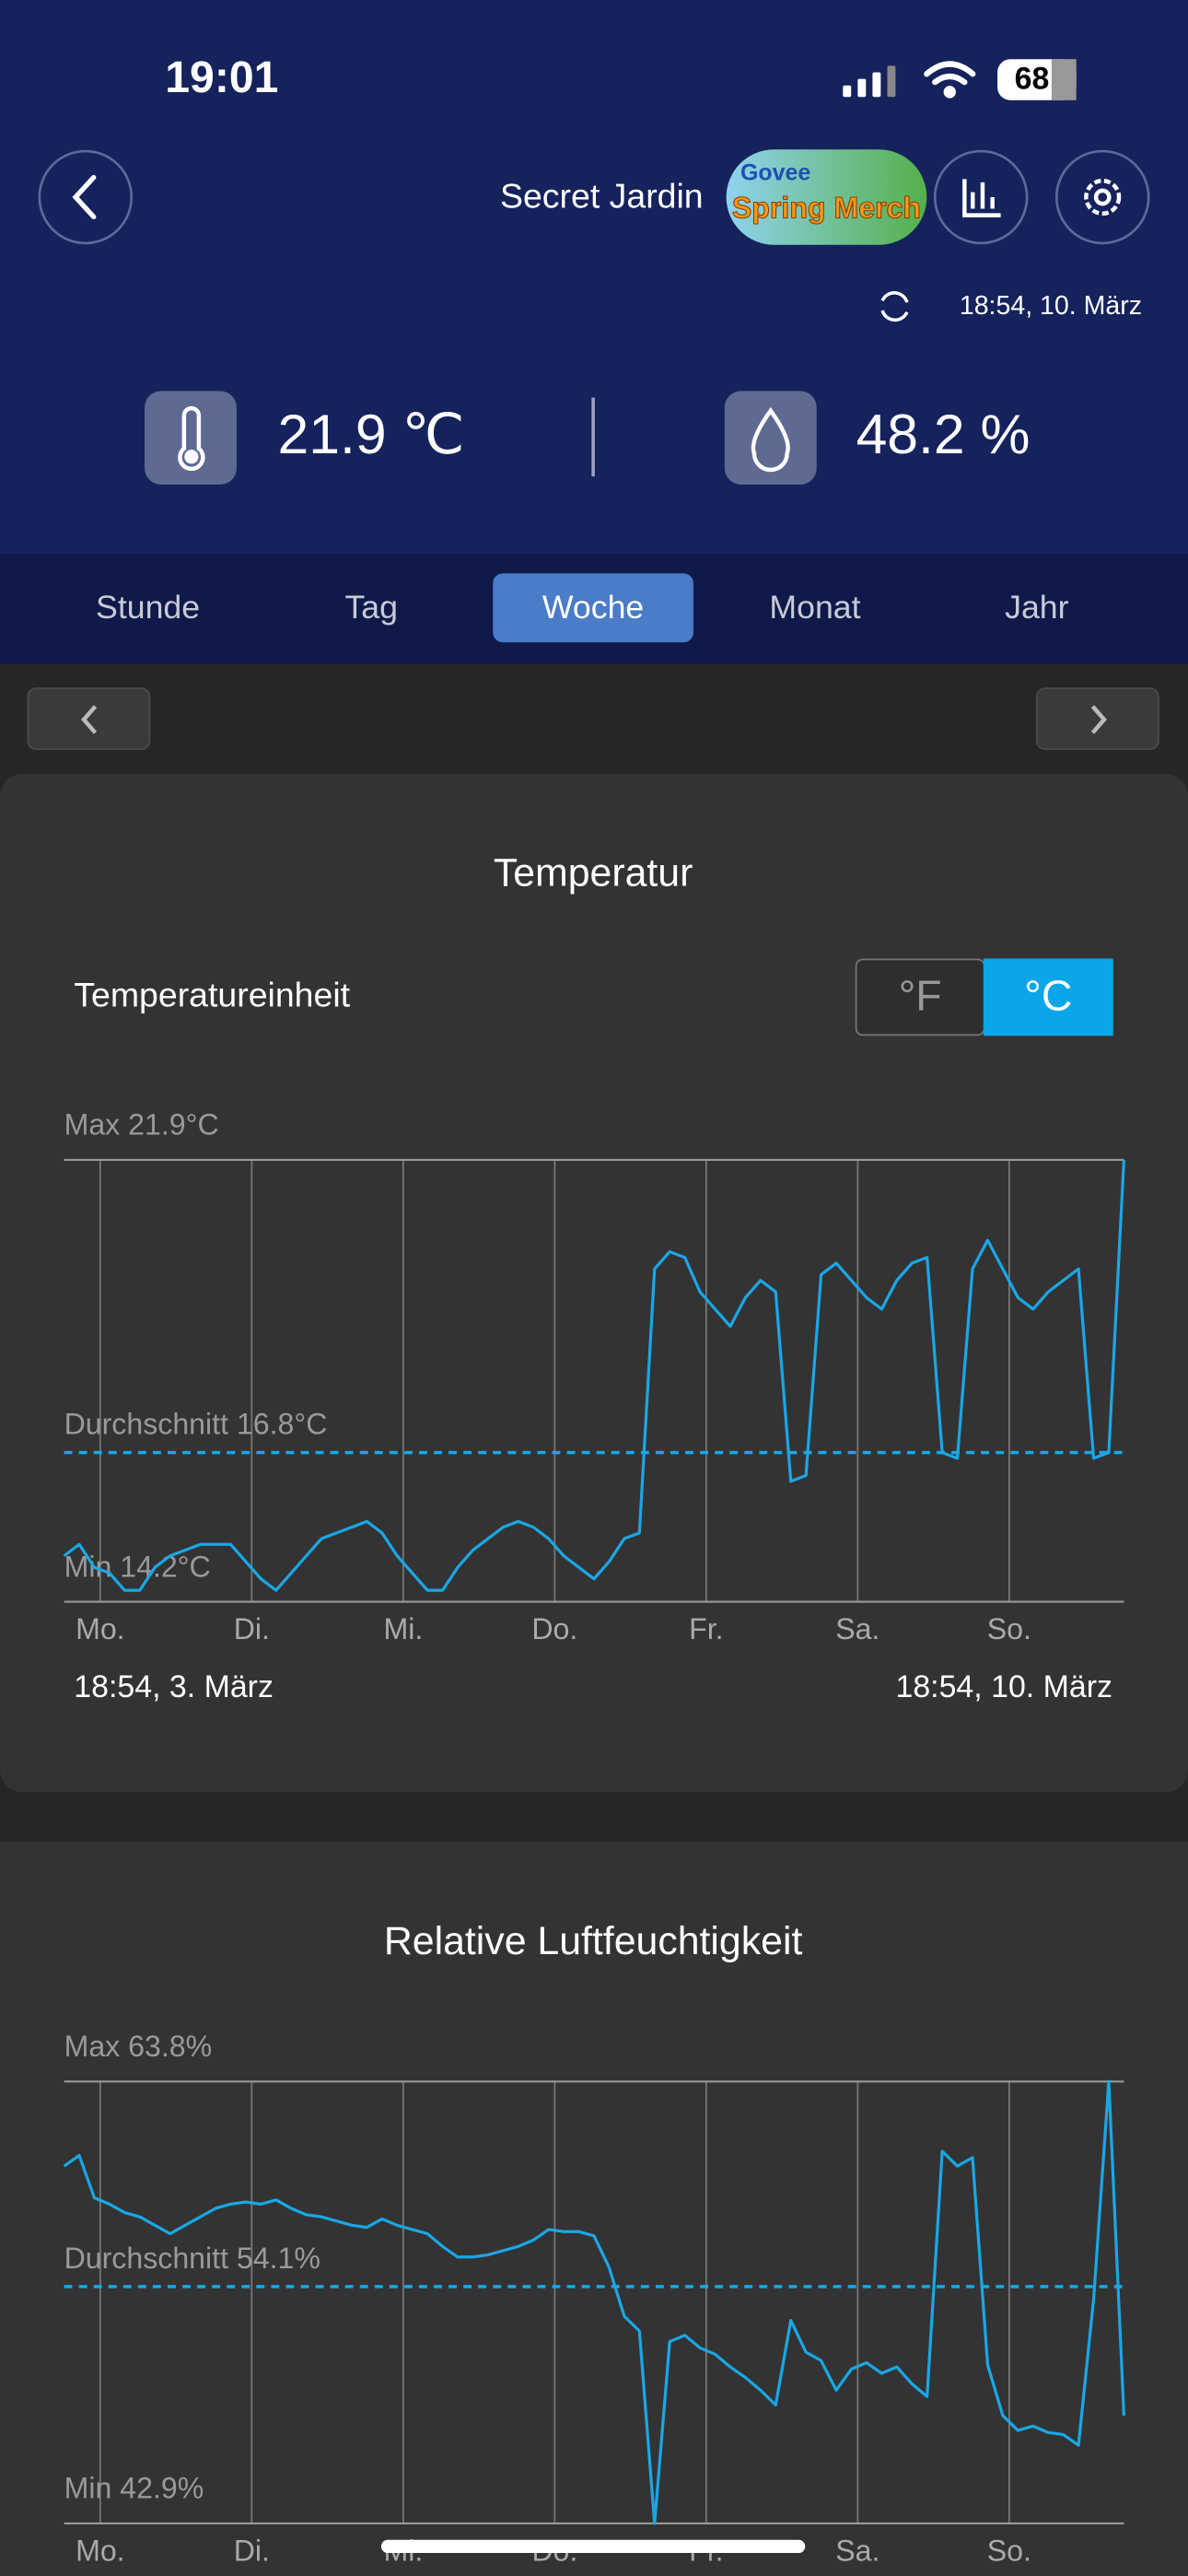  I want to click on unit-option: °C, so click(1048, 995).